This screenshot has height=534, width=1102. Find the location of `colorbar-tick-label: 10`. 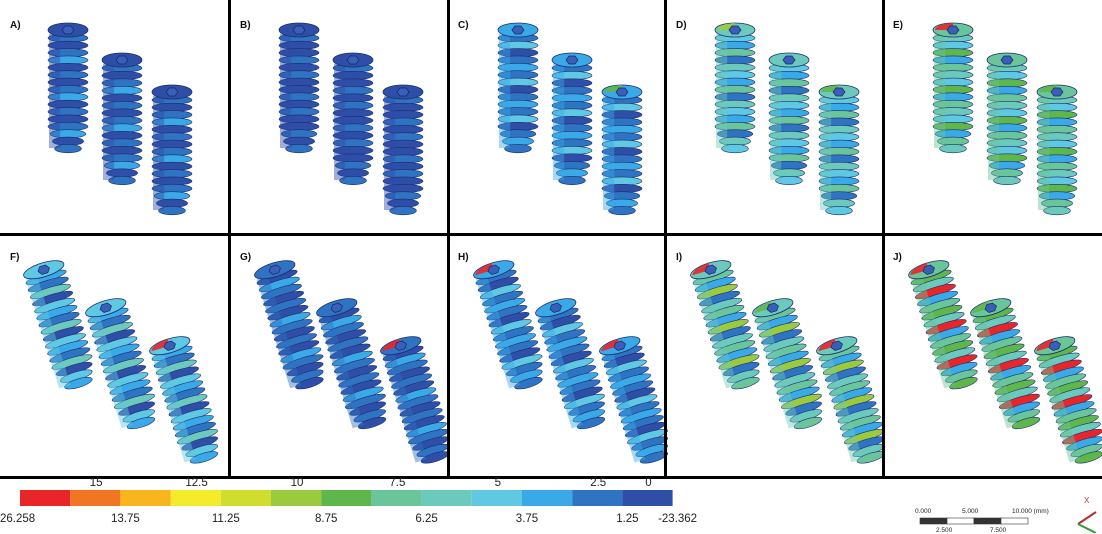

colorbar-tick-label: 10 is located at coordinates (297, 483).